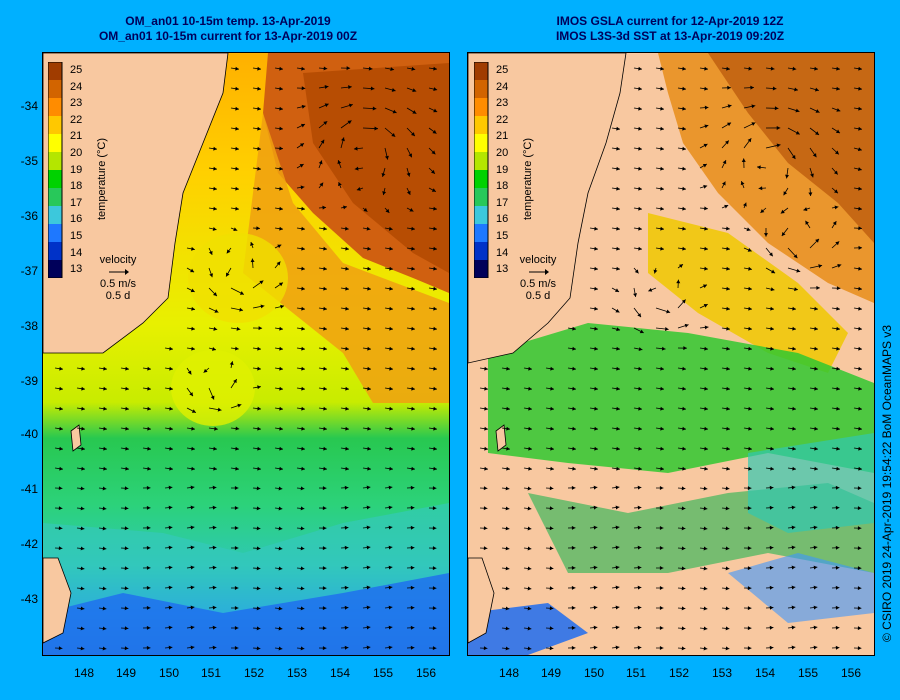 The image size is (900, 700). I want to click on left-orange-band, so click(346, 258).